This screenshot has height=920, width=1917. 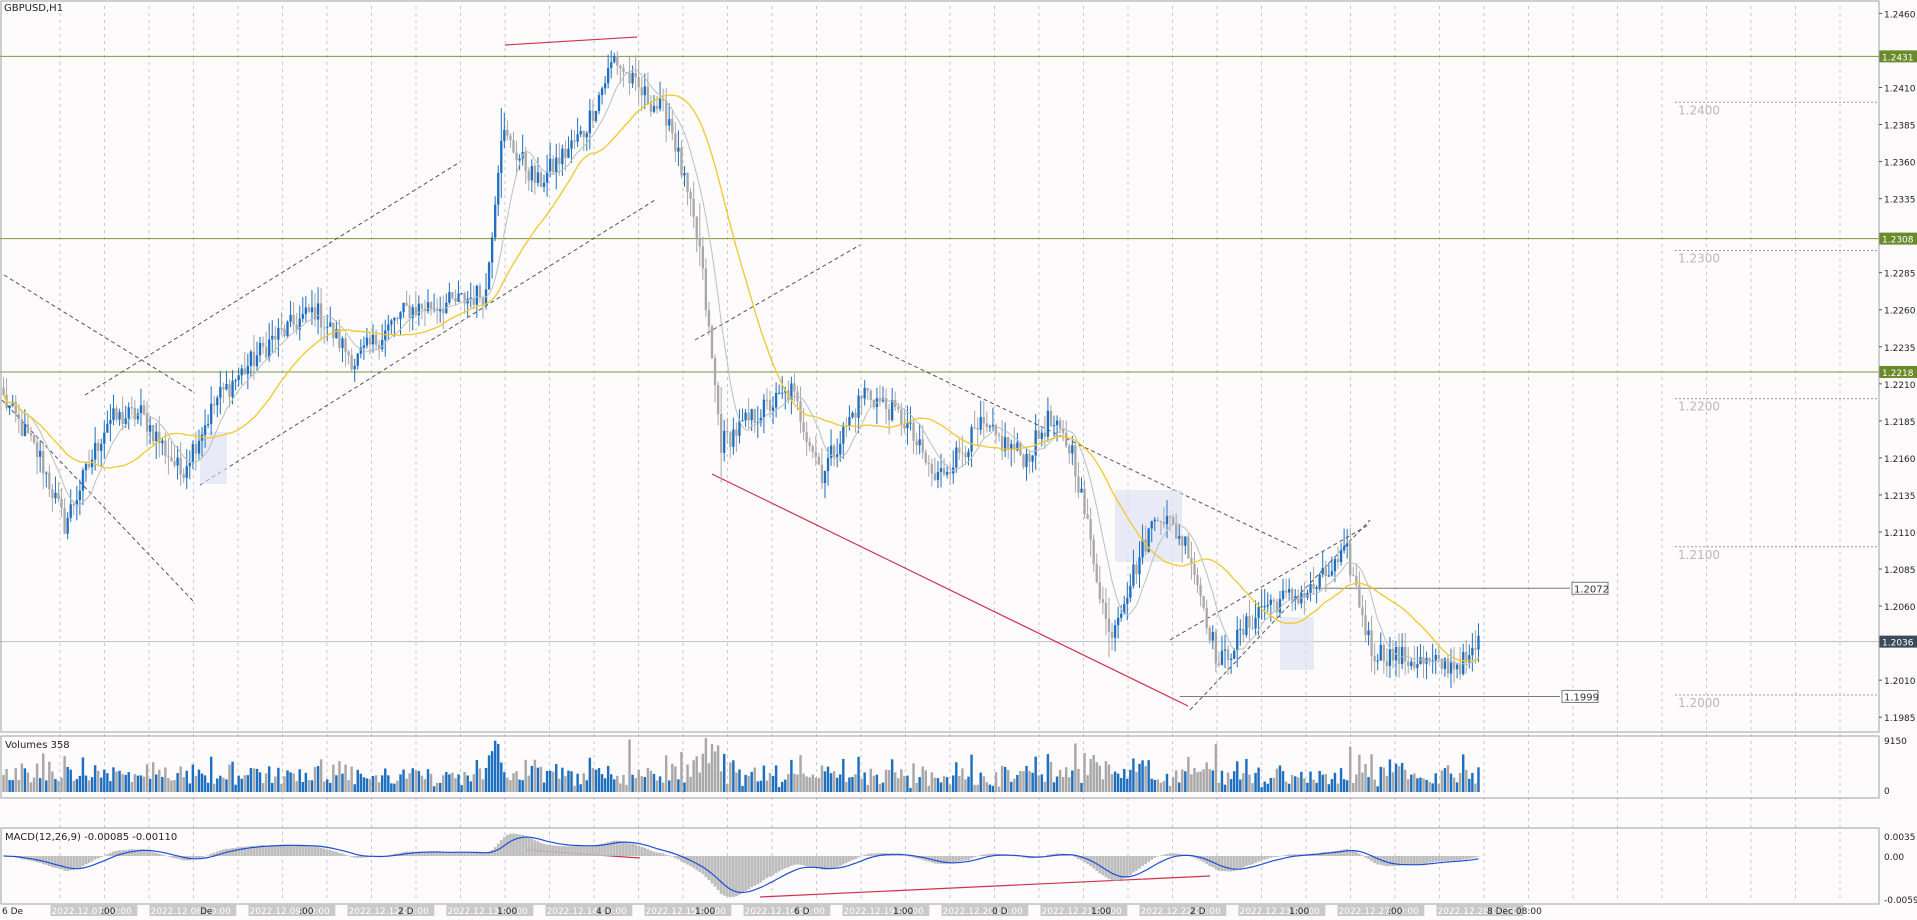 I want to click on price-tick-label: 1.2360, so click(x=1900, y=164).